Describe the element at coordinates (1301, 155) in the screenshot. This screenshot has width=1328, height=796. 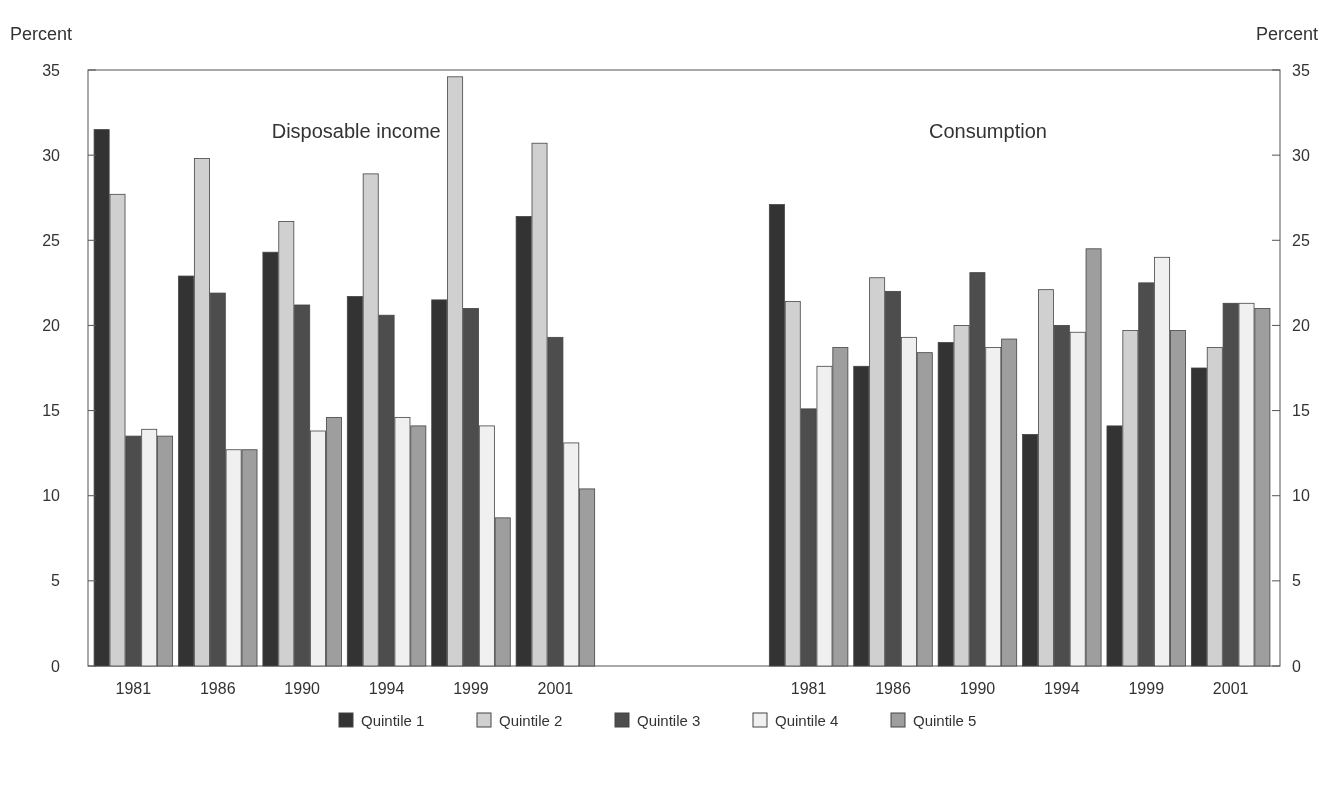
I see `y2-tick-label: 30` at that location.